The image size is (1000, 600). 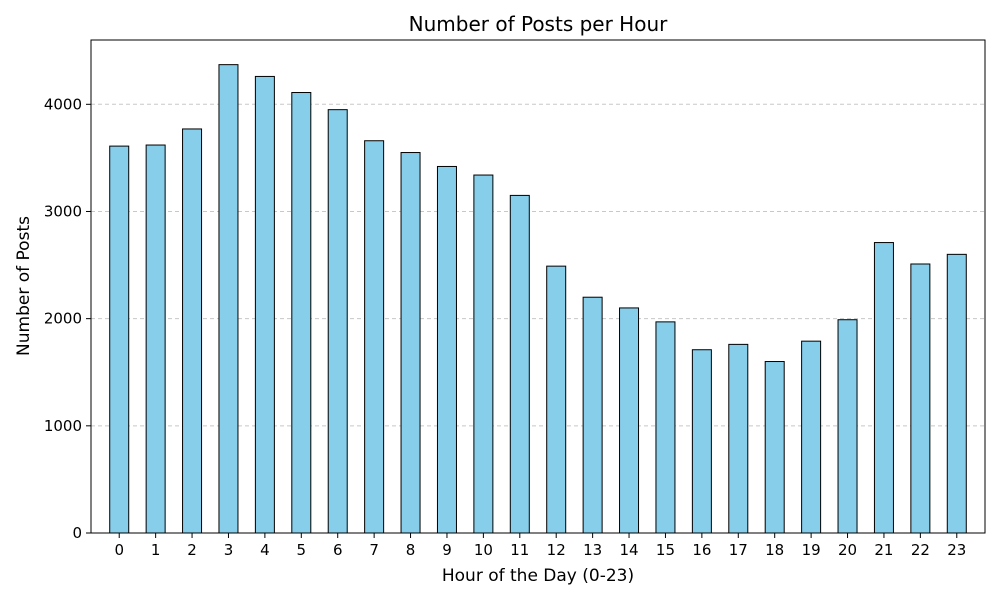 What do you see at coordinates (519, 550) in the screenshot?
I see `x-tick-label: 11` at bounding box center [519, 550].